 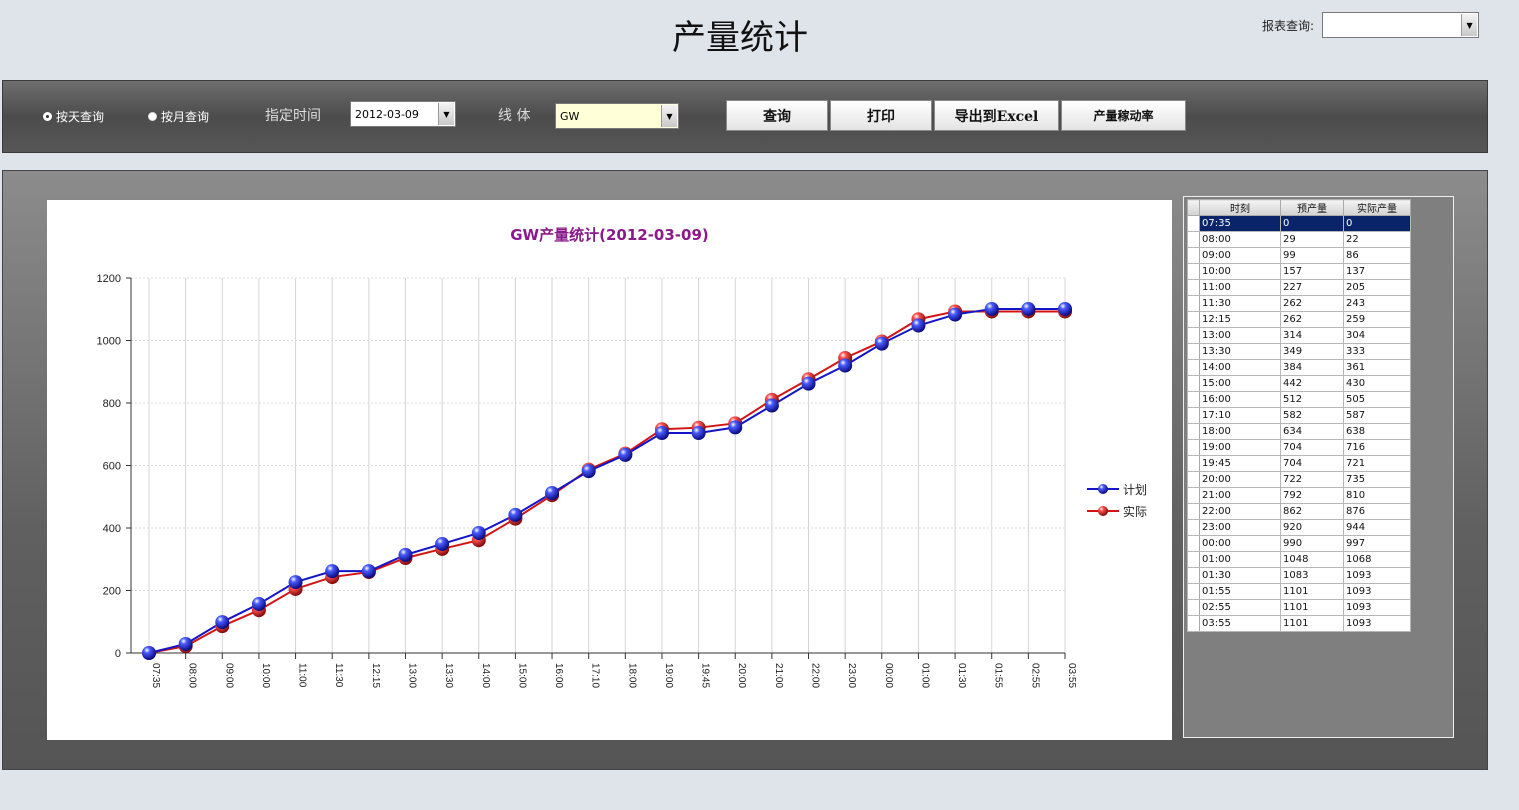 I want to click on table-row: 09:00 99 86, so click(x=1299, y=255).